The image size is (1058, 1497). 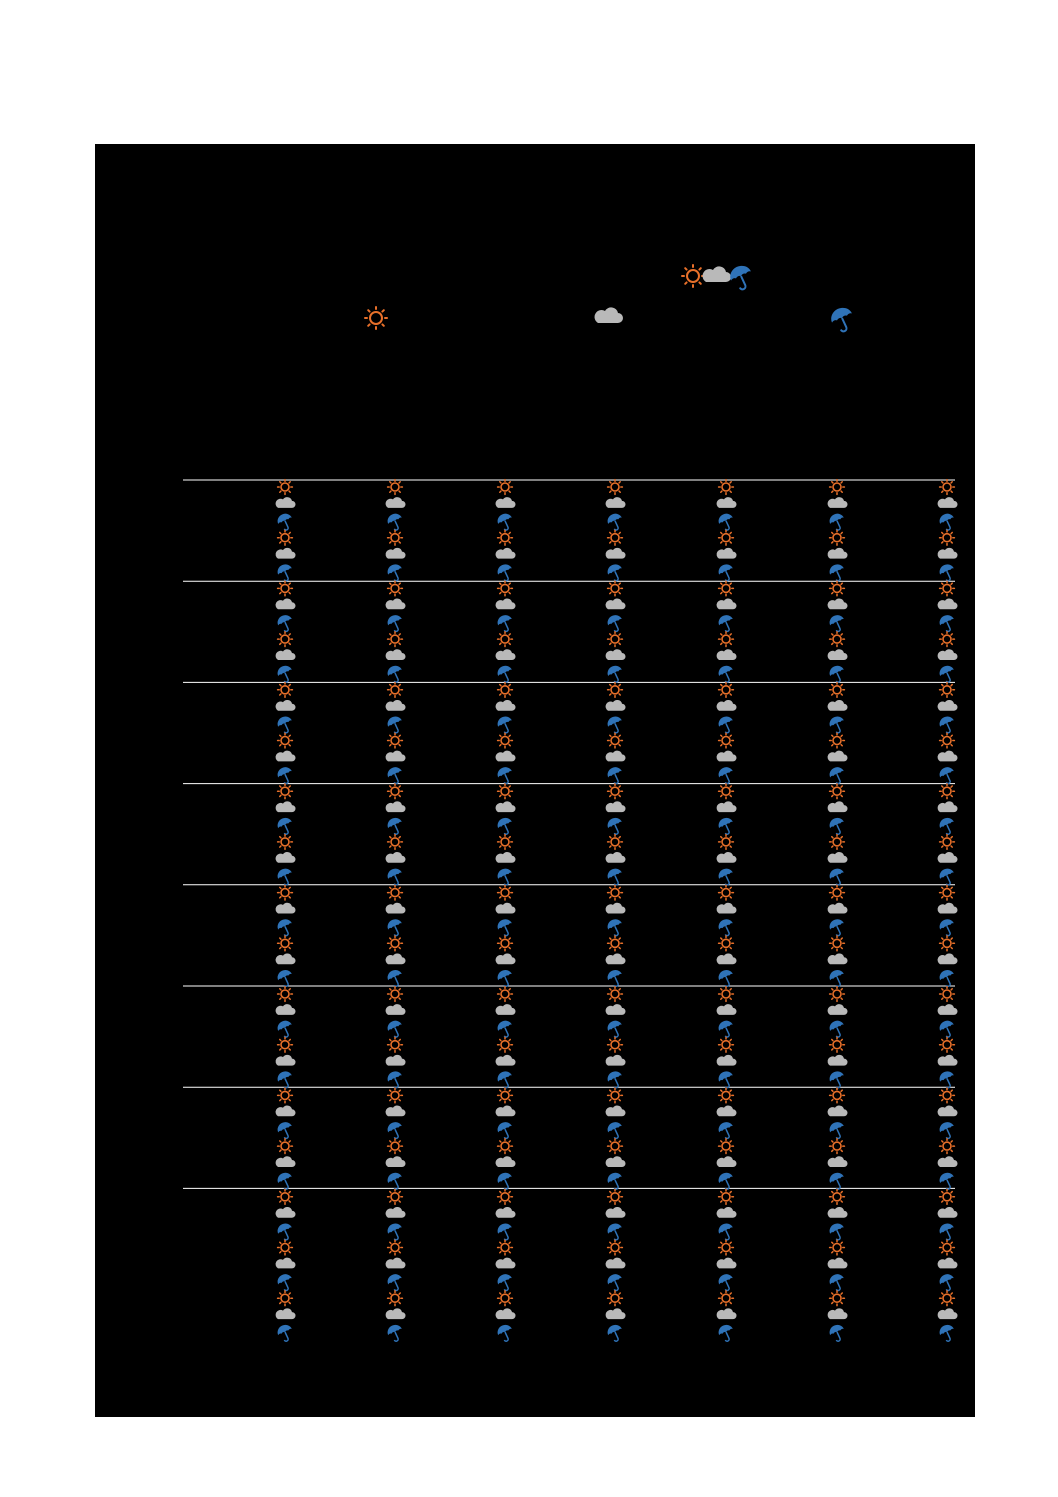 What do you see at coordinates (842, 319) in the screenshot?
I see `legend-umbrella` at bounding box center [842, 319].